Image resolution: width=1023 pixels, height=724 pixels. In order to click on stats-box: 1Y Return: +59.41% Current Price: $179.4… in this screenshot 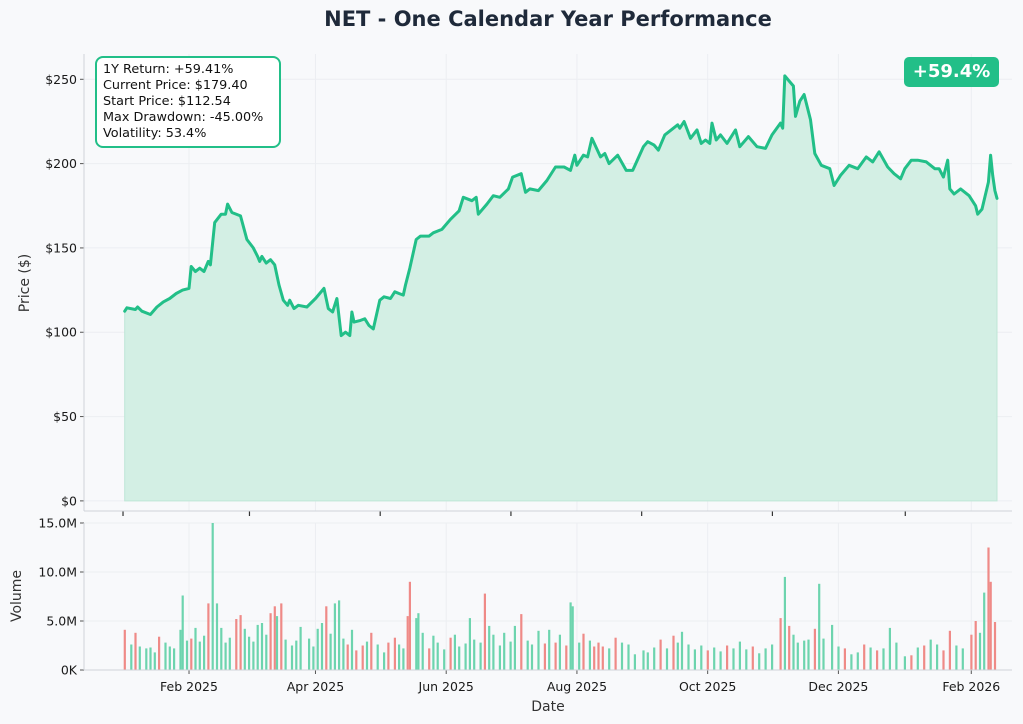, I will do `click(188, 102)`.